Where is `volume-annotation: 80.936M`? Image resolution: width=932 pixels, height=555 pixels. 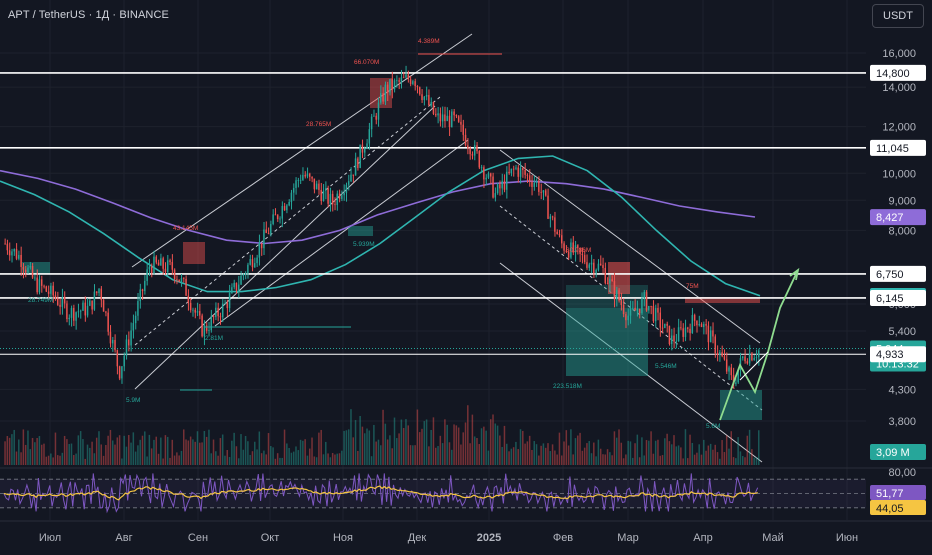
volume-annotation: 80.936M is located at coordinates (578, 250).